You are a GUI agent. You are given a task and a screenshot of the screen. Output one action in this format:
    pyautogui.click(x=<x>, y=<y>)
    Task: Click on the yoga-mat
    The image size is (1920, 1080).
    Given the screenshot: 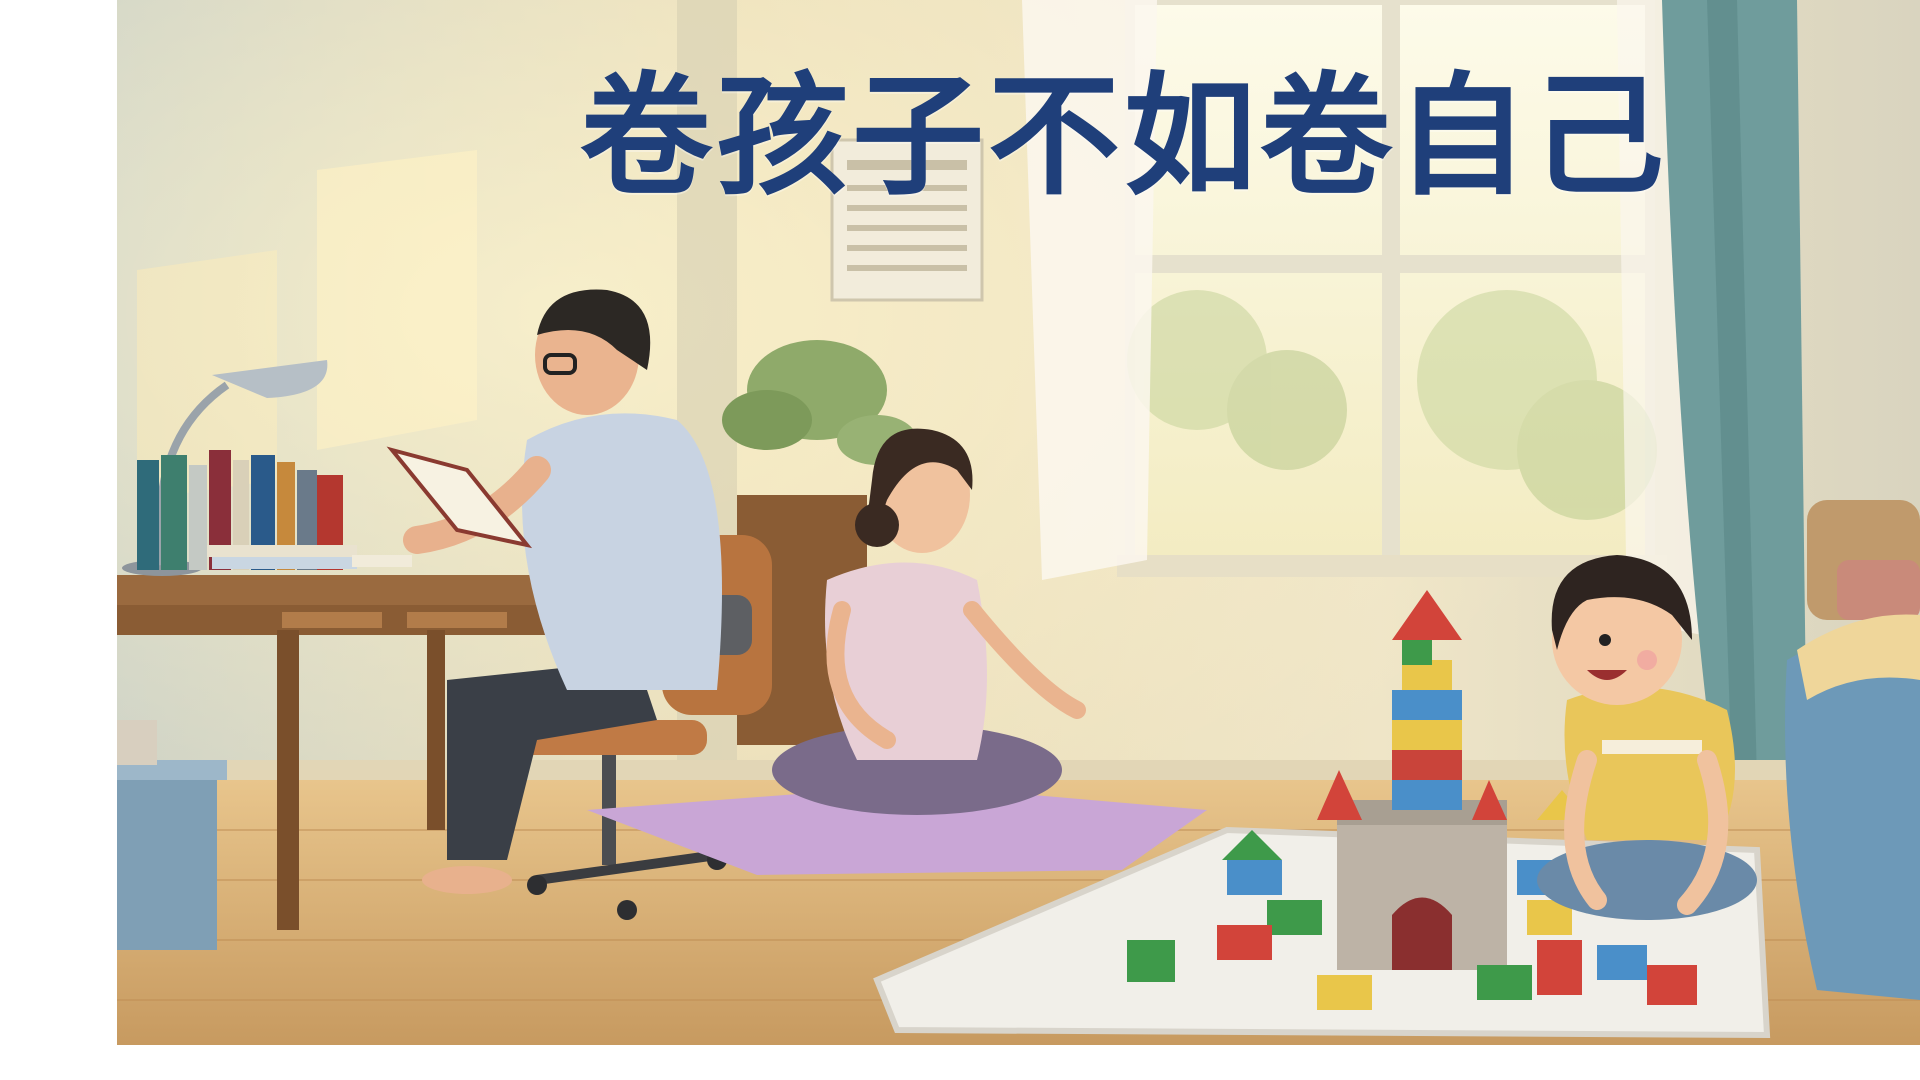 What is the action you would take?
    pyautogui.click(x=897, y=830)
    